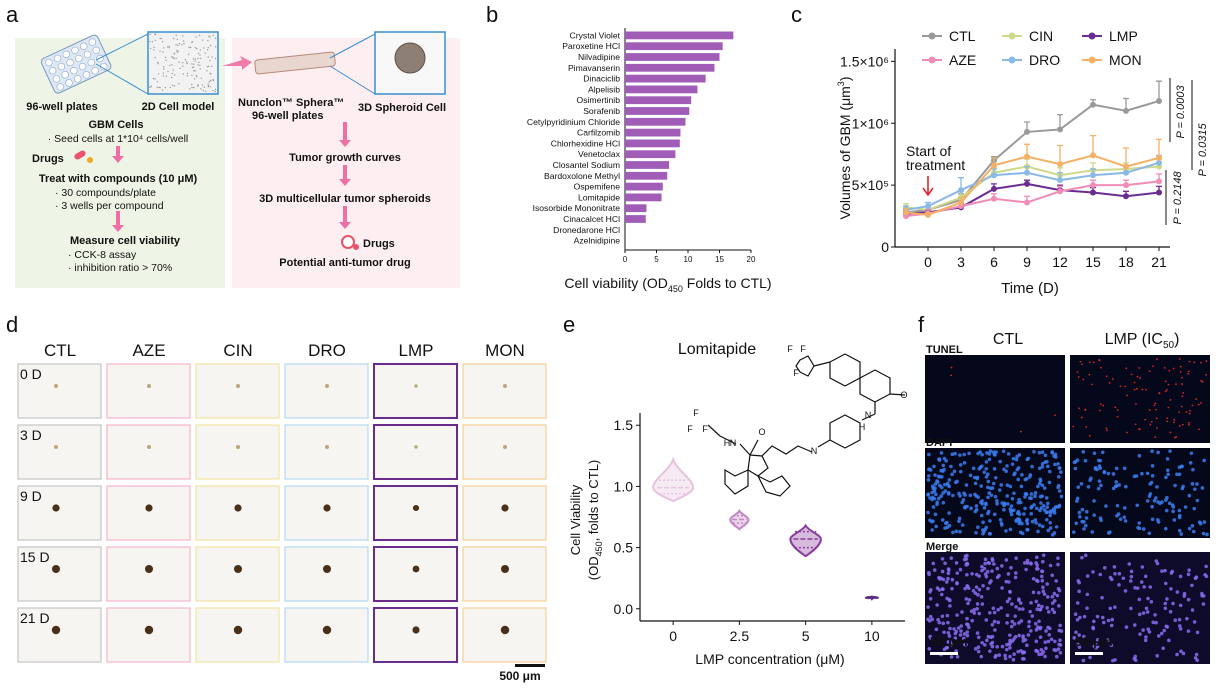 The image size is (1218, 689). What do you see at coordinates (35, 618) in the screenshot?
I see `row-label: 21 D` at bounding box center [35, 618].